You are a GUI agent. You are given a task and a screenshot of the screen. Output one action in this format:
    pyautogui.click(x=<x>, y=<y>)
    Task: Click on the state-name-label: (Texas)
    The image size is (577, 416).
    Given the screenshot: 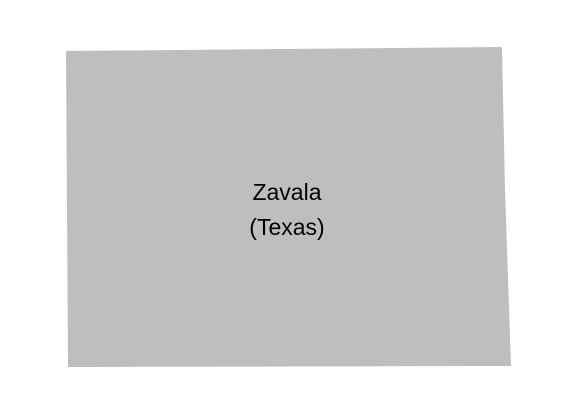 What is the action you would take?
    pyautogui.click(x=286, y=227)
    